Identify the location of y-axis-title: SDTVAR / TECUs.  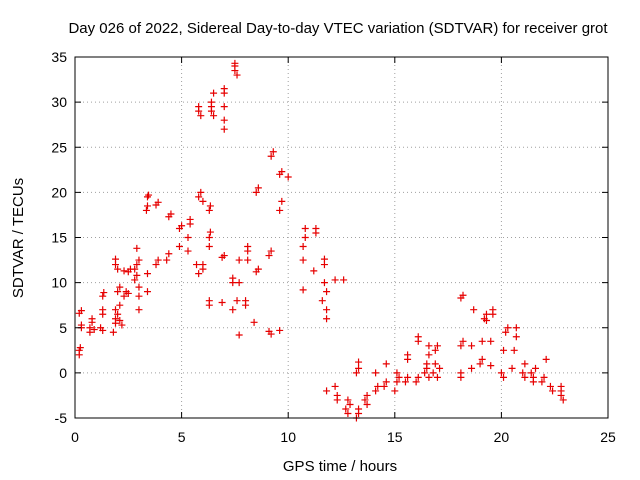
(18, 238).